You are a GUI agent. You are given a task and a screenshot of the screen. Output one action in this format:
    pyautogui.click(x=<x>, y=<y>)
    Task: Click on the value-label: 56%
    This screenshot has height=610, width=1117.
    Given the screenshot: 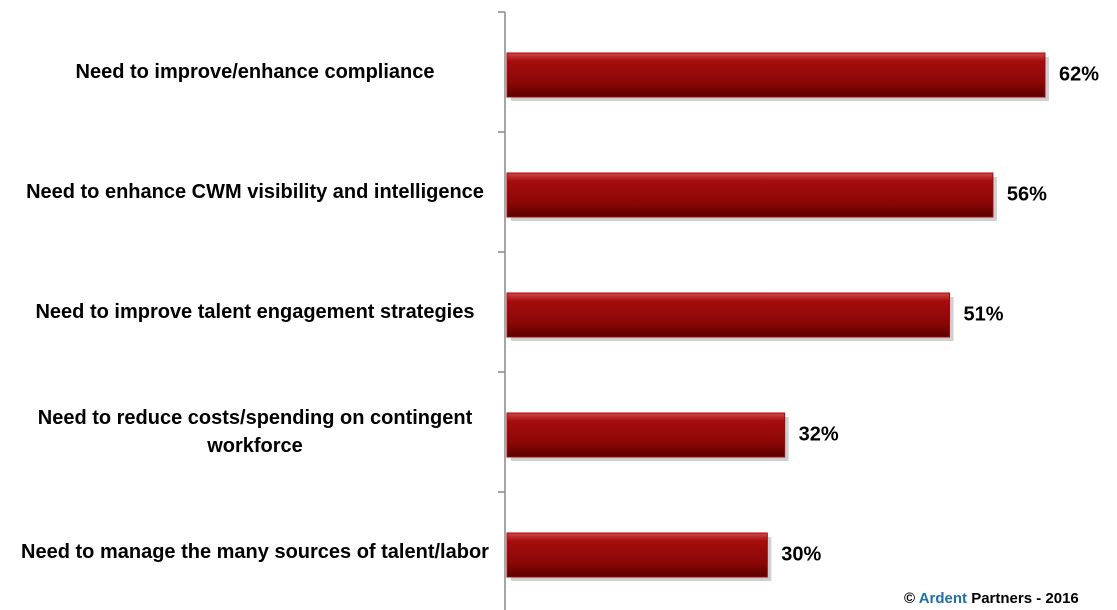 What is the action you would take?
    pyautogui.click(x=1026, y=194)
    